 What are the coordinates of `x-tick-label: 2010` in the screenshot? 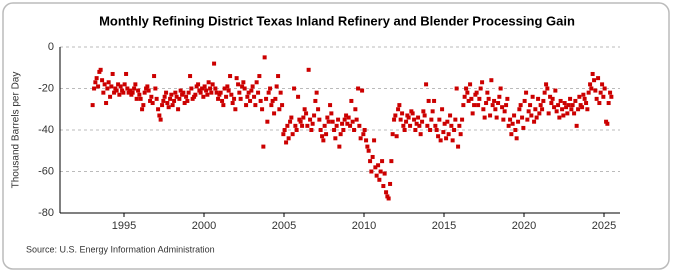 It's located at (364, 226).